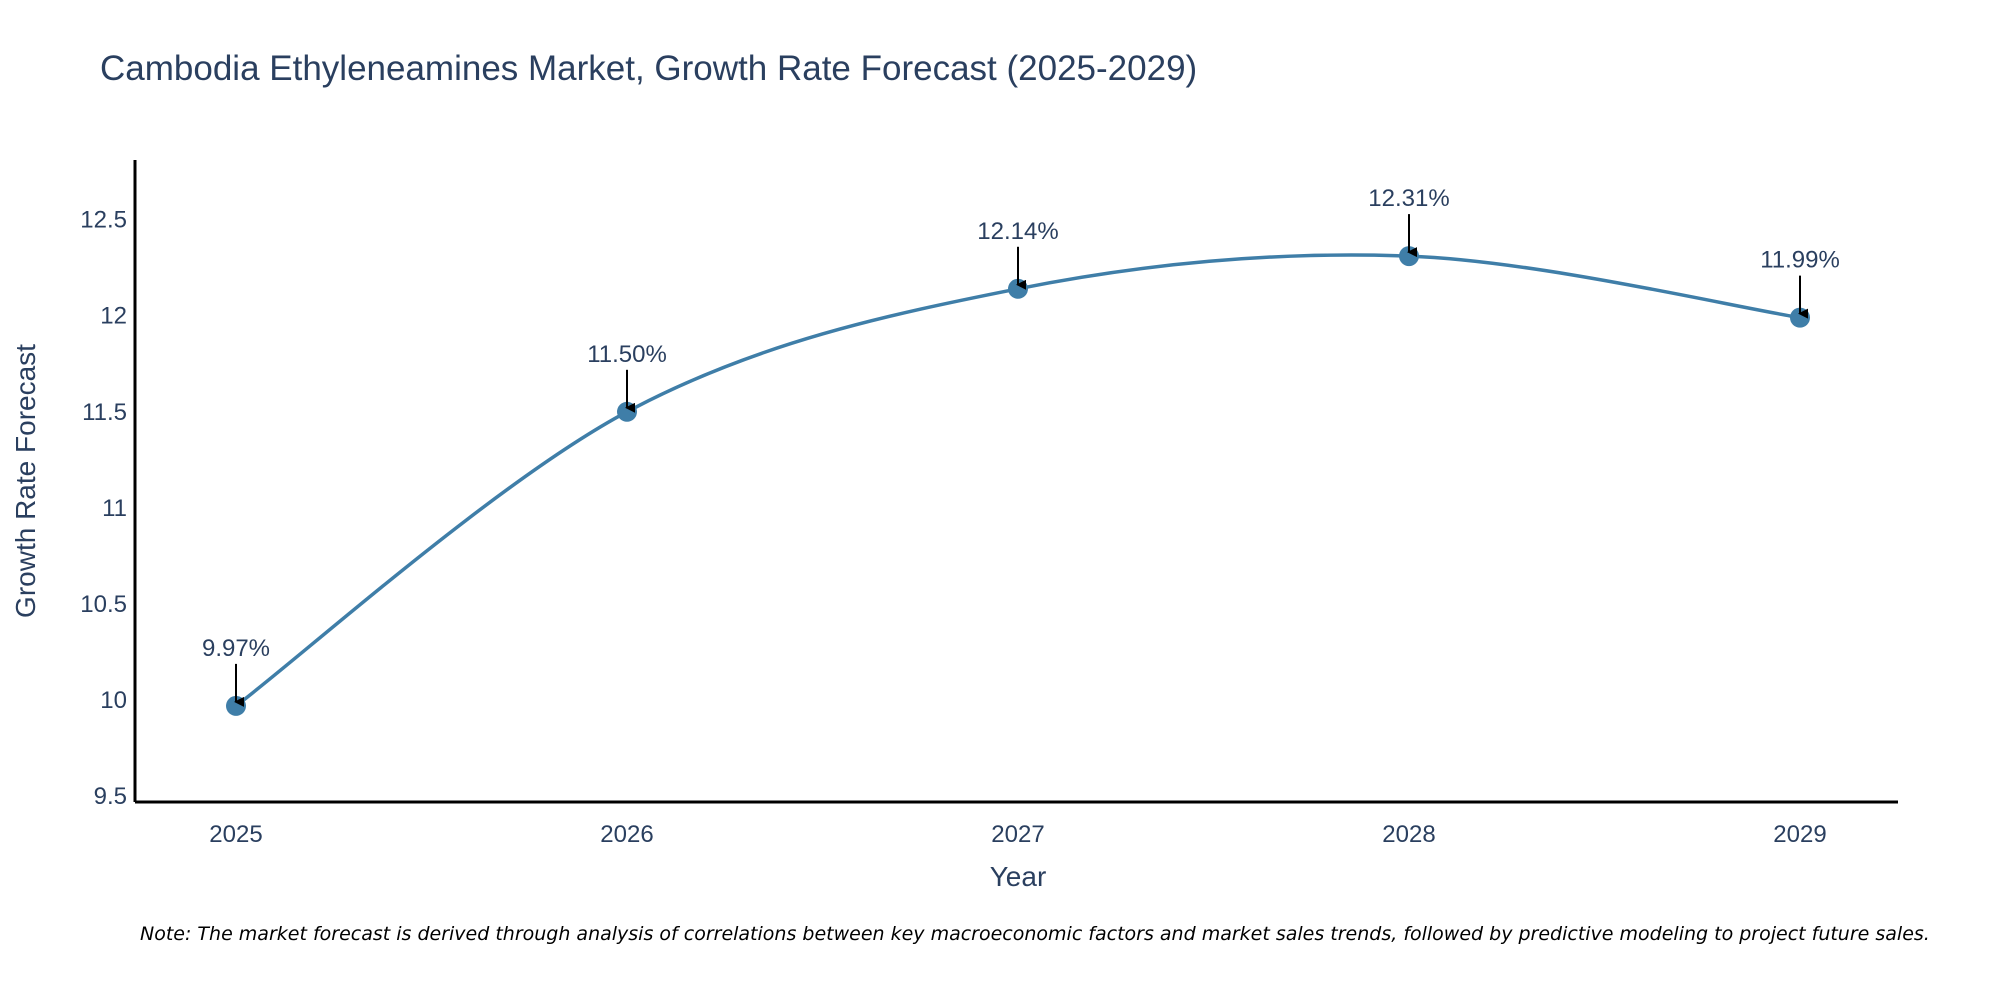 The image size is (2000, 1000). Describe the element at coordinates (113, 700) in the screenshot. I see `y-tick-label: 10` at that location.